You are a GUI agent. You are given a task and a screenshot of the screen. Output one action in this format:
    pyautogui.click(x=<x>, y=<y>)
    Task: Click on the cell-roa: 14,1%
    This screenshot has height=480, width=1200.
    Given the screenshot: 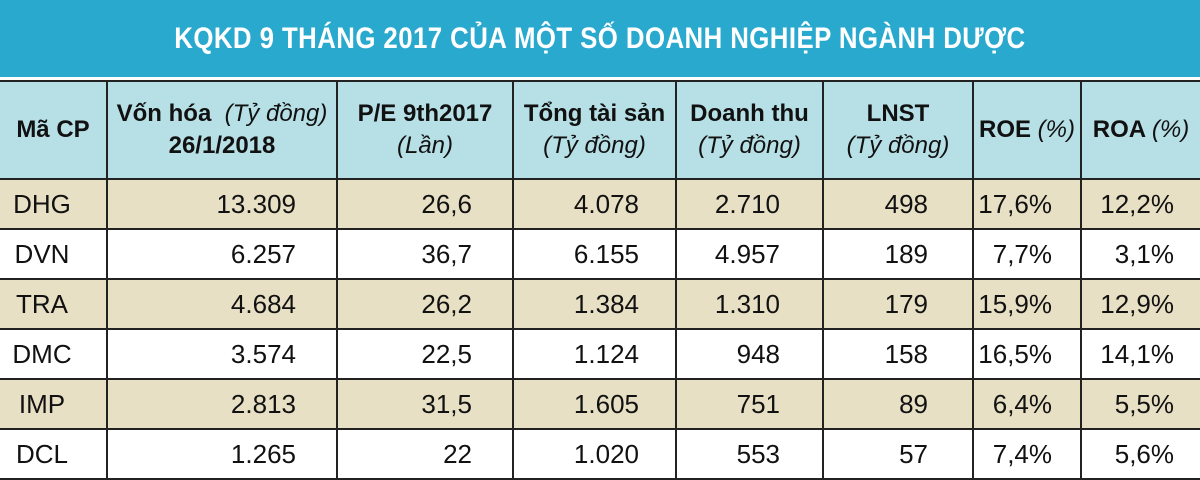 What is the action you would take?
    pyautogui.click(x=1140, y=354)
    